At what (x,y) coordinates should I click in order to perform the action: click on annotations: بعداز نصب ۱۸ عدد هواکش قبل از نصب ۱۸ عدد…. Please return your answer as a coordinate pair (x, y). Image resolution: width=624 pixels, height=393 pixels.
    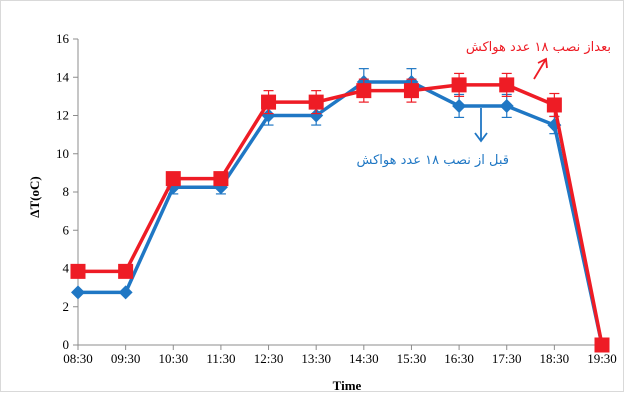
    Looking at the image, I should click on (484, 104).